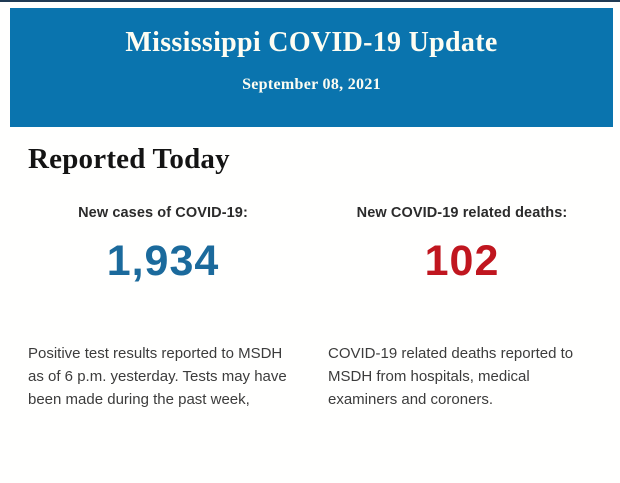  Describe the element at coordinates (129, 159) in the screenshot. I see `section-heading: Reported Today` at that location.